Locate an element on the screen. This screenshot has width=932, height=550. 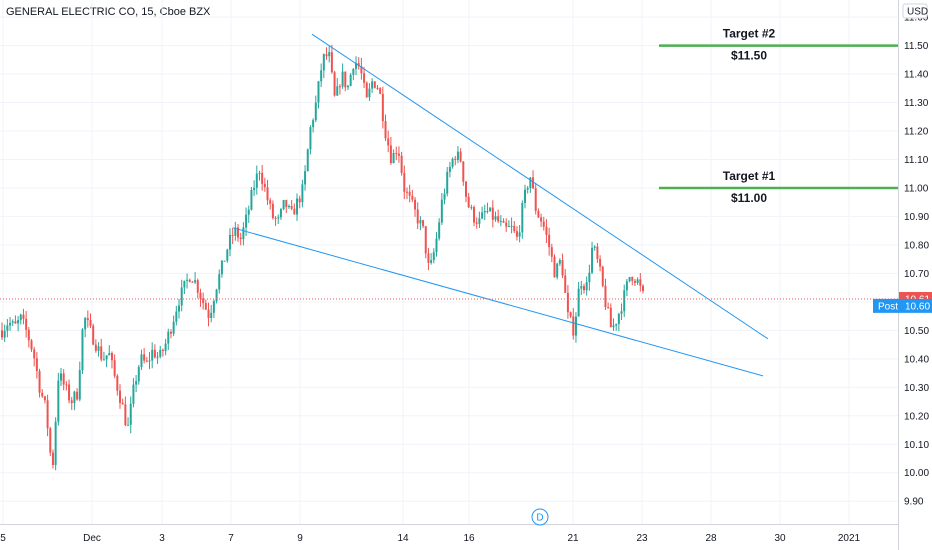
y-tick-label: 11.30 is located at coordinates (916, 103).